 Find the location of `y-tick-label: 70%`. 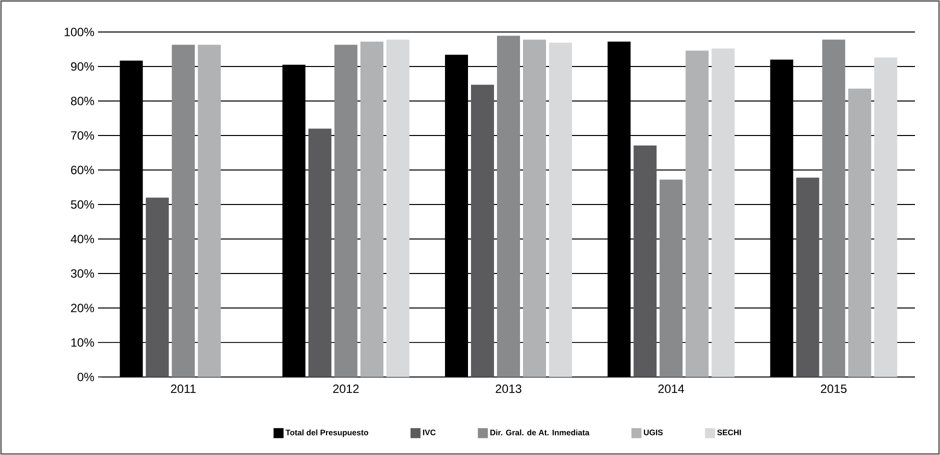

y-tick-label: 70% is located at coordinates (82, 135).